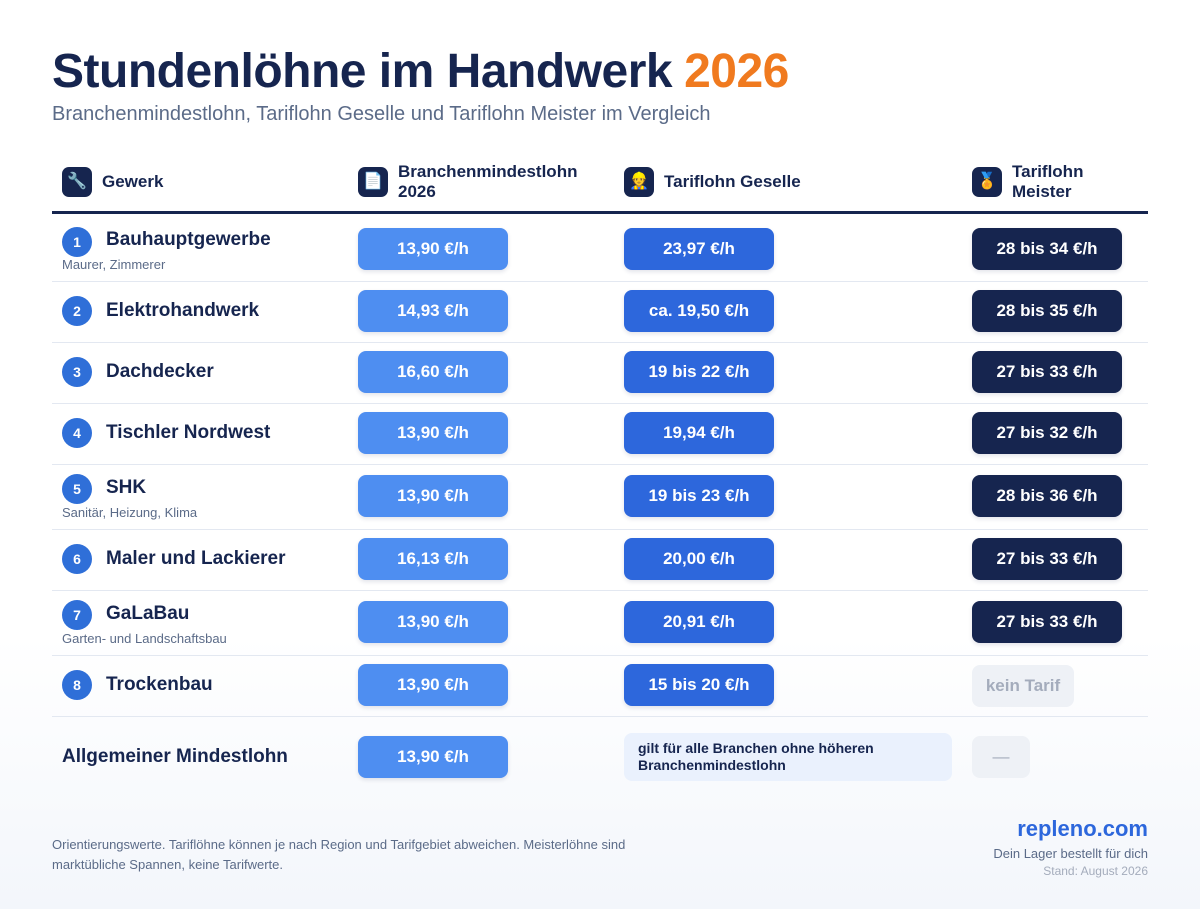 This screenshot has width=1200, height=909. I want to click on row-number: 7, so click(77, 615).